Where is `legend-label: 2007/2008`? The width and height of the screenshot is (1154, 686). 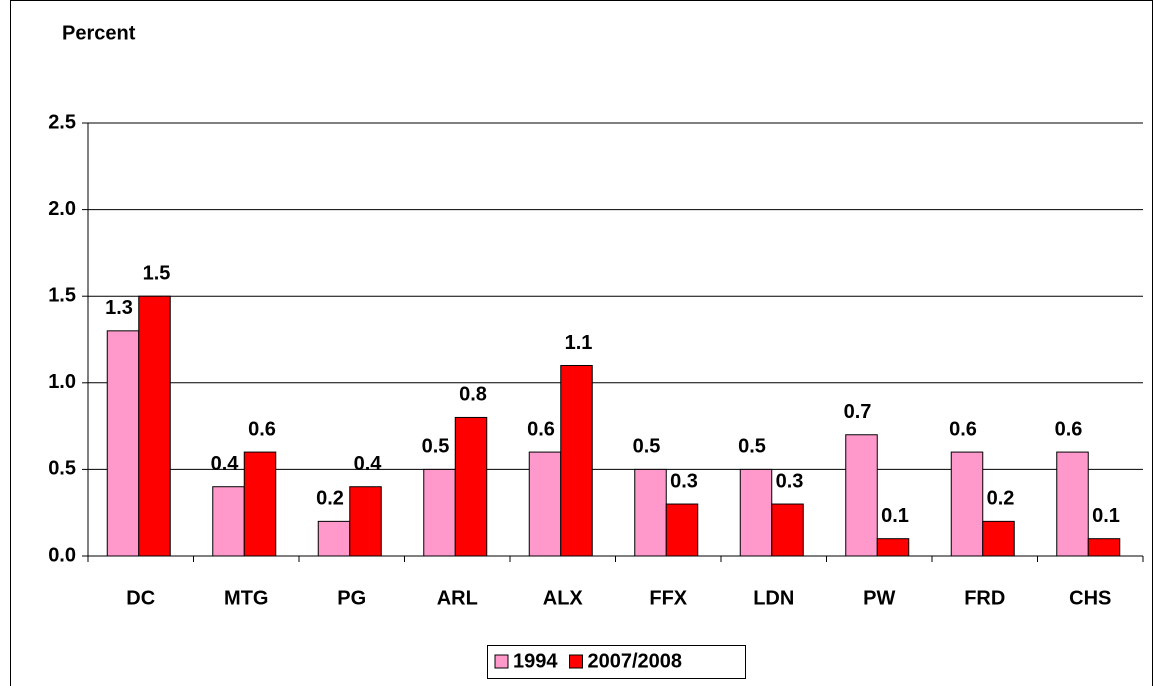 legend-label: 2007/2008 is located at coordinates (635, 661).